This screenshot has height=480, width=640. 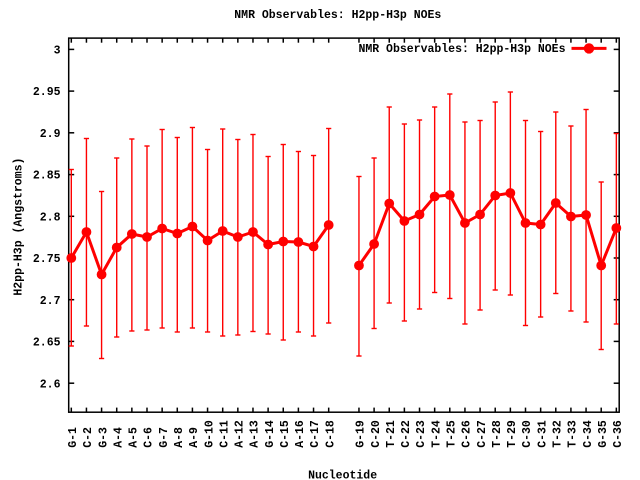 I want to click on svg-text: A-8, so click(x=179, y=437).